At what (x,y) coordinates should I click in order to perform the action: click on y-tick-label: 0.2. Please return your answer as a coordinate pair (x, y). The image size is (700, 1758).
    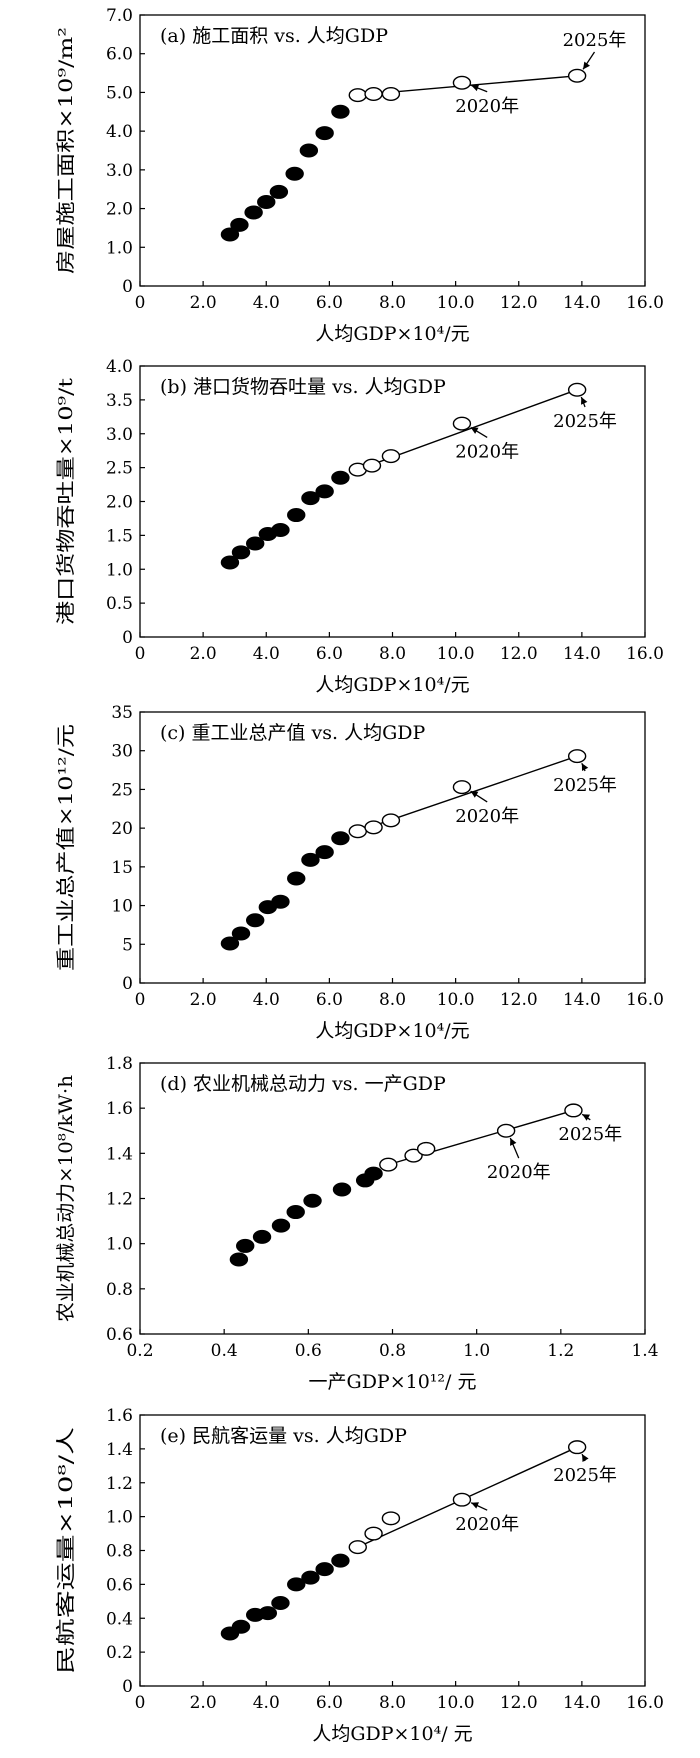
    Looking at the image, I should click on (119, 1653).